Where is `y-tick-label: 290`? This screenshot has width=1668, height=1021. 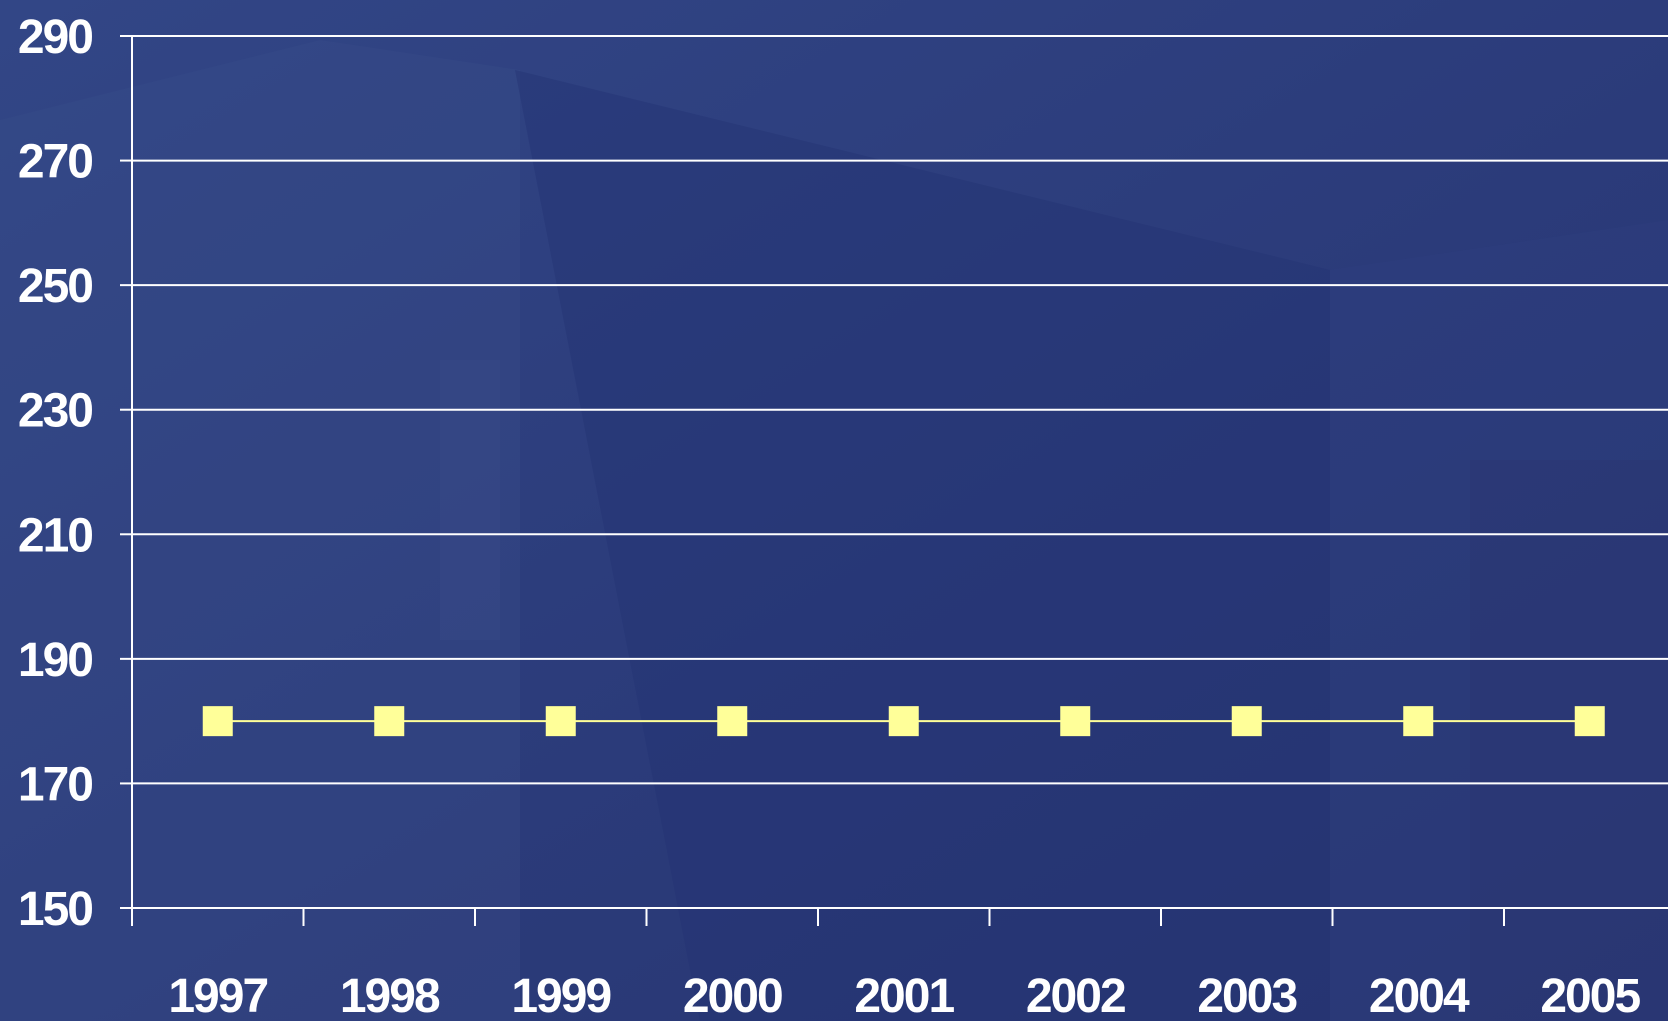 y-tick-label: 290 is located at coordinates (55, 37).